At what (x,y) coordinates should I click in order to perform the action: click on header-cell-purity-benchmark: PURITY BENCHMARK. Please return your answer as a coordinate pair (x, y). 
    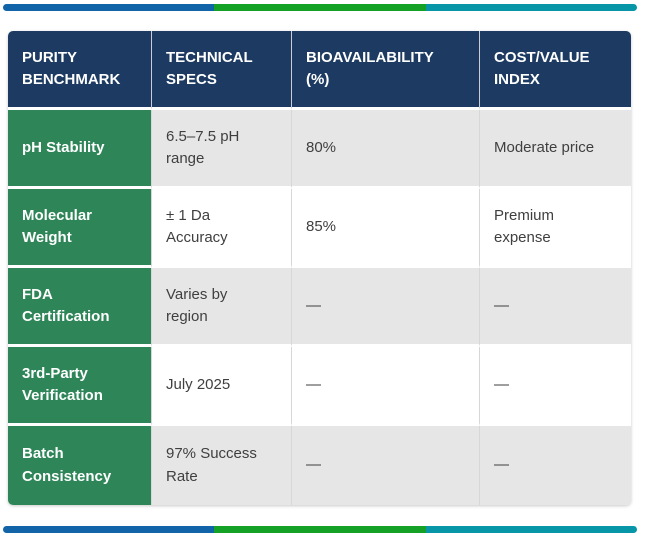
    Looking at the image, I should click on (80, 70).